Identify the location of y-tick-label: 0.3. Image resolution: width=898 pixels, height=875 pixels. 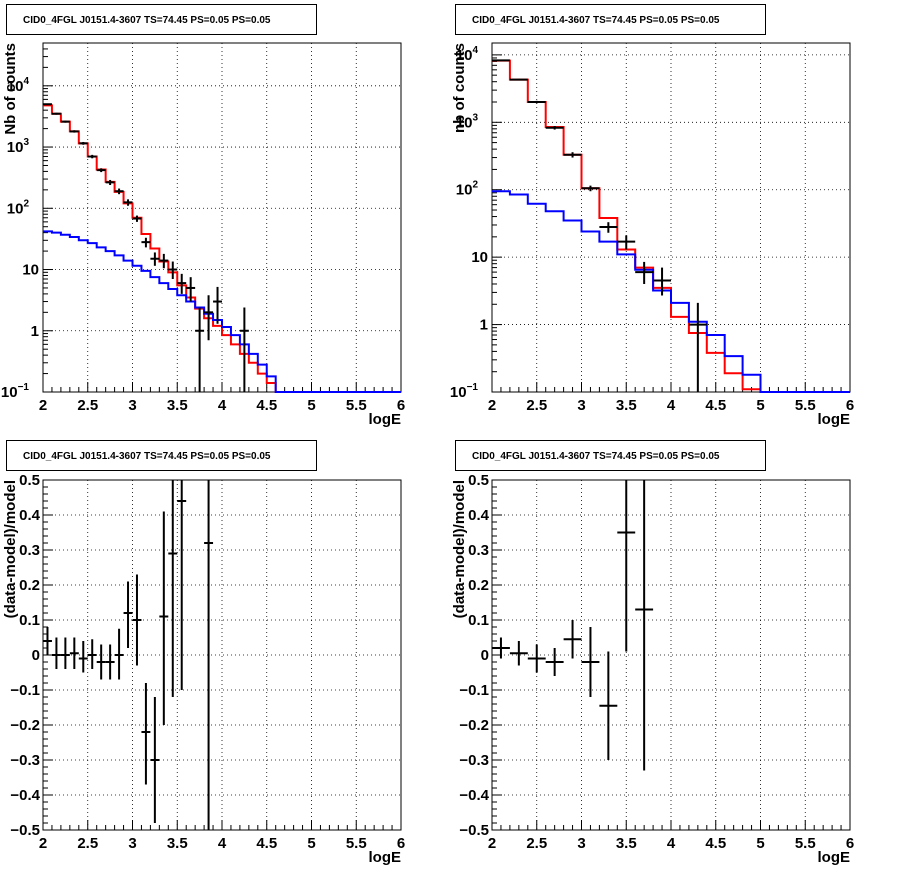
(29, 550).